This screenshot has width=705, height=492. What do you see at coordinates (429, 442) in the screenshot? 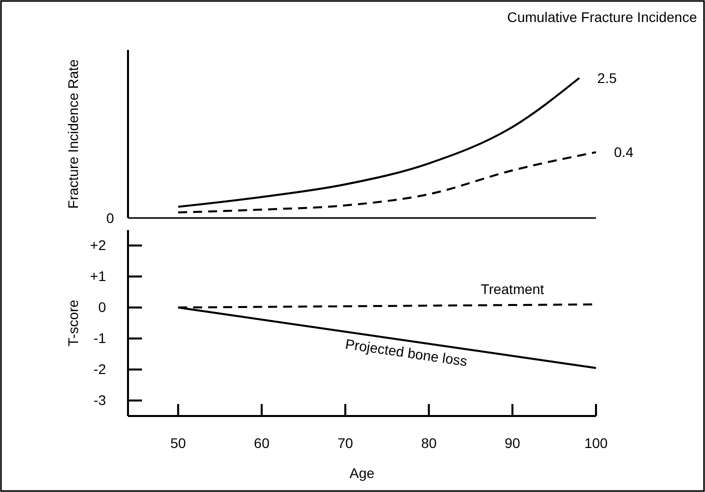
I see `x-tick-label: 80` at bounding box center [429, 442].